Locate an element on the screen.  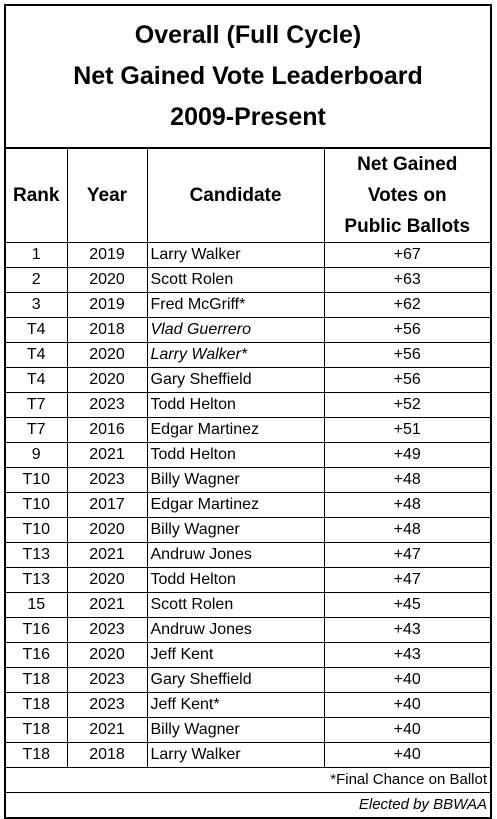
table-row: T7 2023 Todd Helton +52 is located at coordinates (248, 405).